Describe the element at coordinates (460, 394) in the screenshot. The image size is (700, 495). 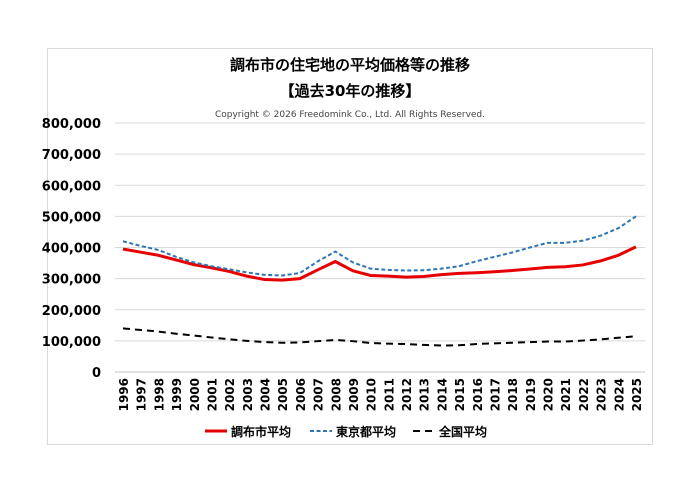
I see `x-tick-label: 2015` at that location.